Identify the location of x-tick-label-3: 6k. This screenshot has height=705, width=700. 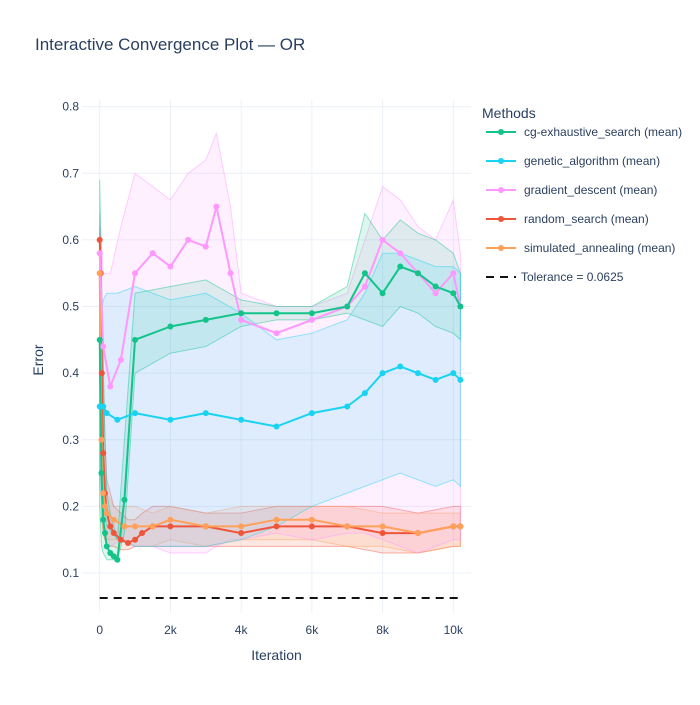
(313, 630).